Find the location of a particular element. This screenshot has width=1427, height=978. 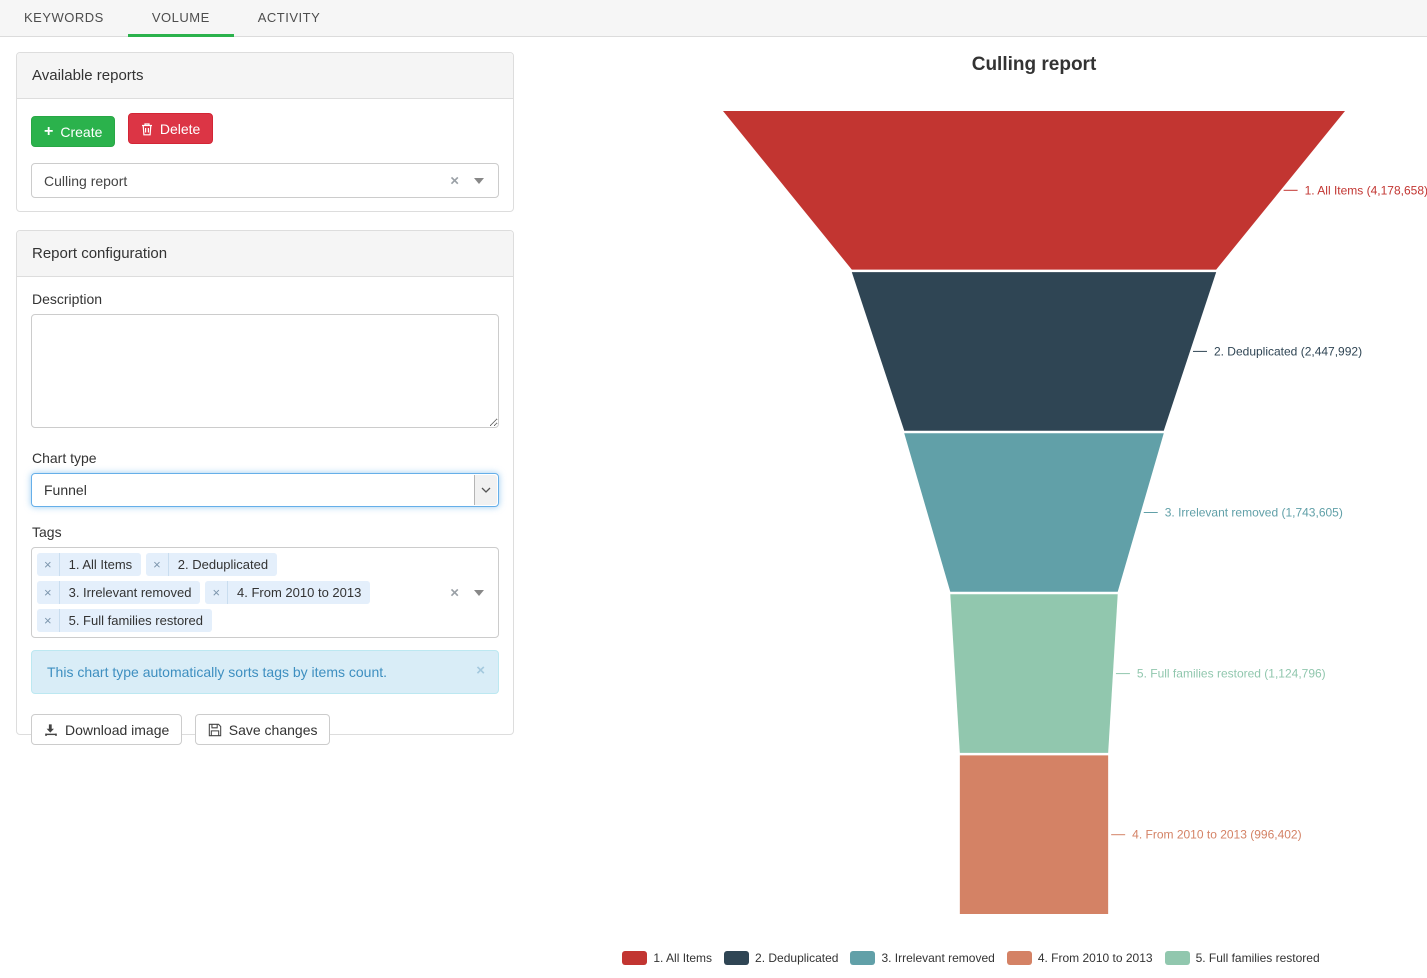

chevron-down-icon is located at coordinates (486, 490).